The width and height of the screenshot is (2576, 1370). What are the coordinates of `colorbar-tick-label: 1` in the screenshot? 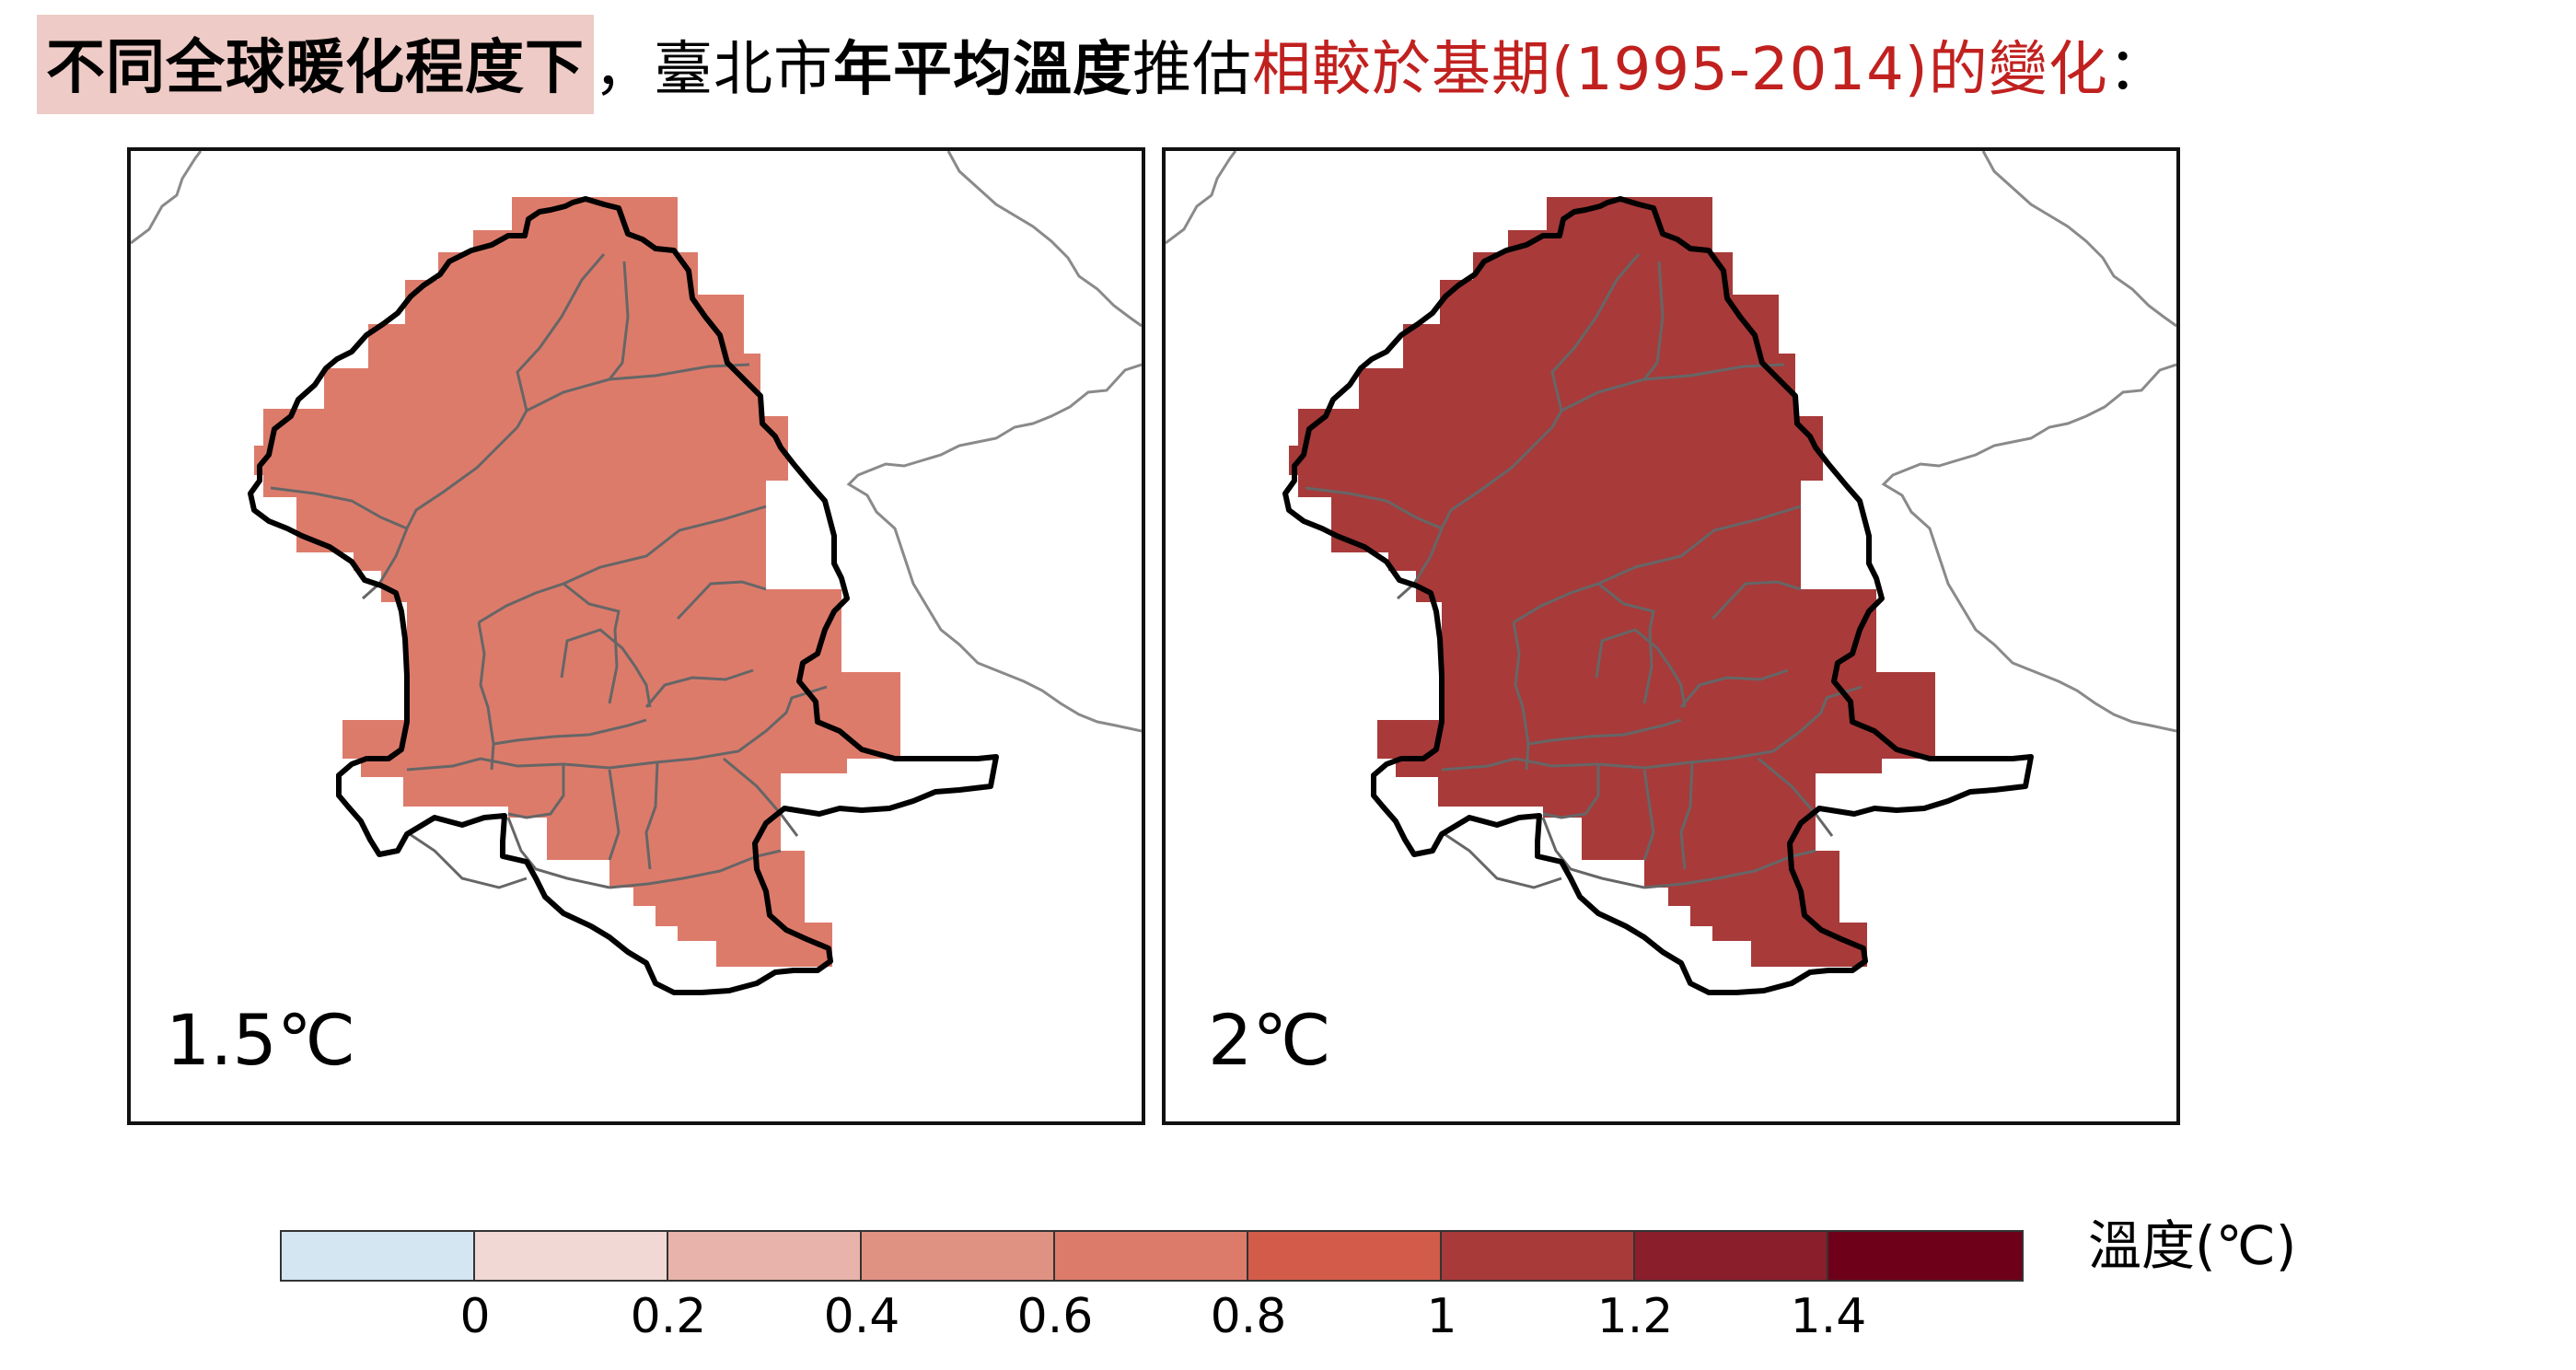 It's located at (1441, 1316).